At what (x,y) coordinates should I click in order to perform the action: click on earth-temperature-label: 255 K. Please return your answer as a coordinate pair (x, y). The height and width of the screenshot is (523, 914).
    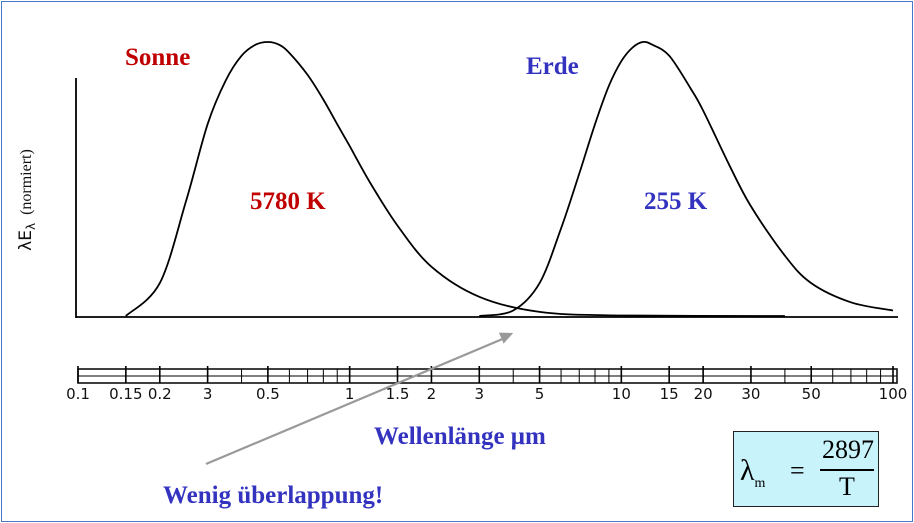
    Looking at the image, I should click on (676, 201).